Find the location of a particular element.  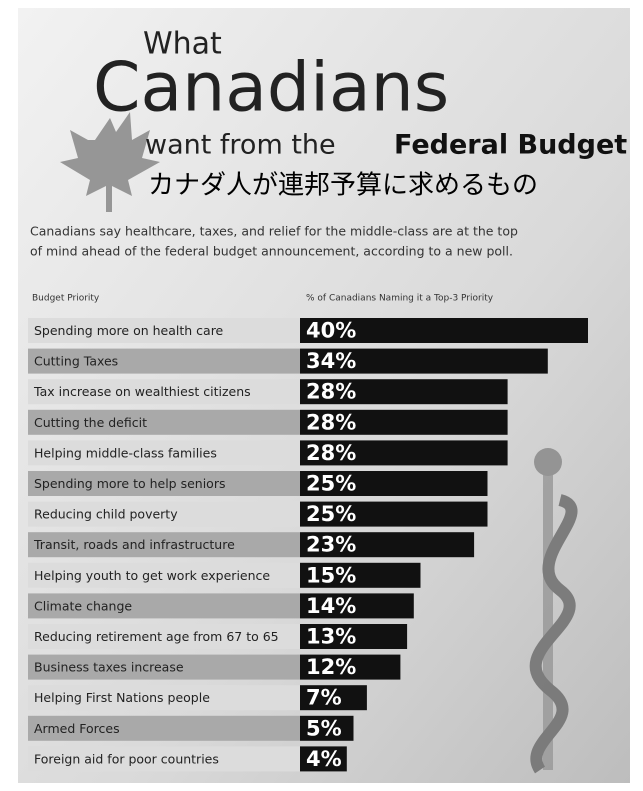

staff is located at coordinates (548, 620).